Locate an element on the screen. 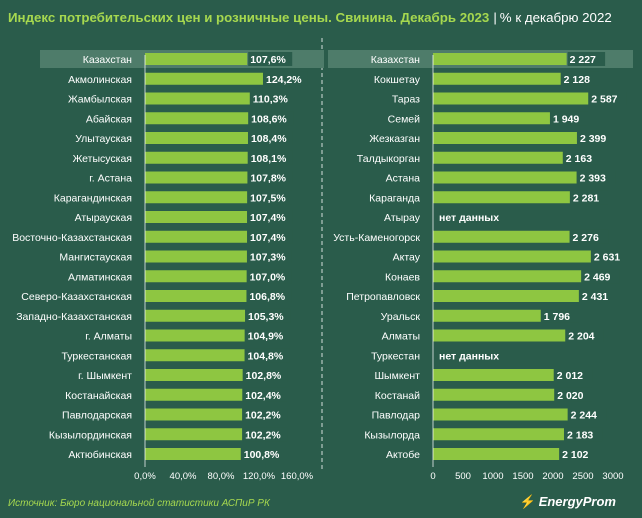 Image resolution: width=642 pixels, height=518 pixels. value-label: 102,4% is located at coordinates (263, 396).